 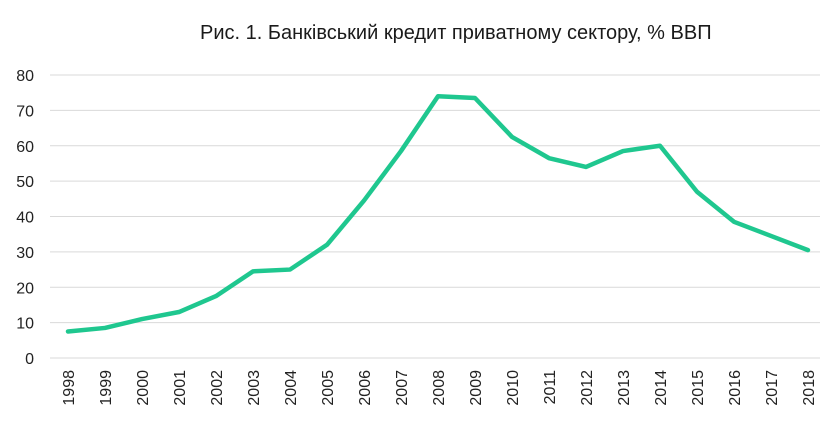 What do you see at coordinates (25, 288) in the screenshot?
I see `y-tick-label: 20` at bounding box center [25, 288].